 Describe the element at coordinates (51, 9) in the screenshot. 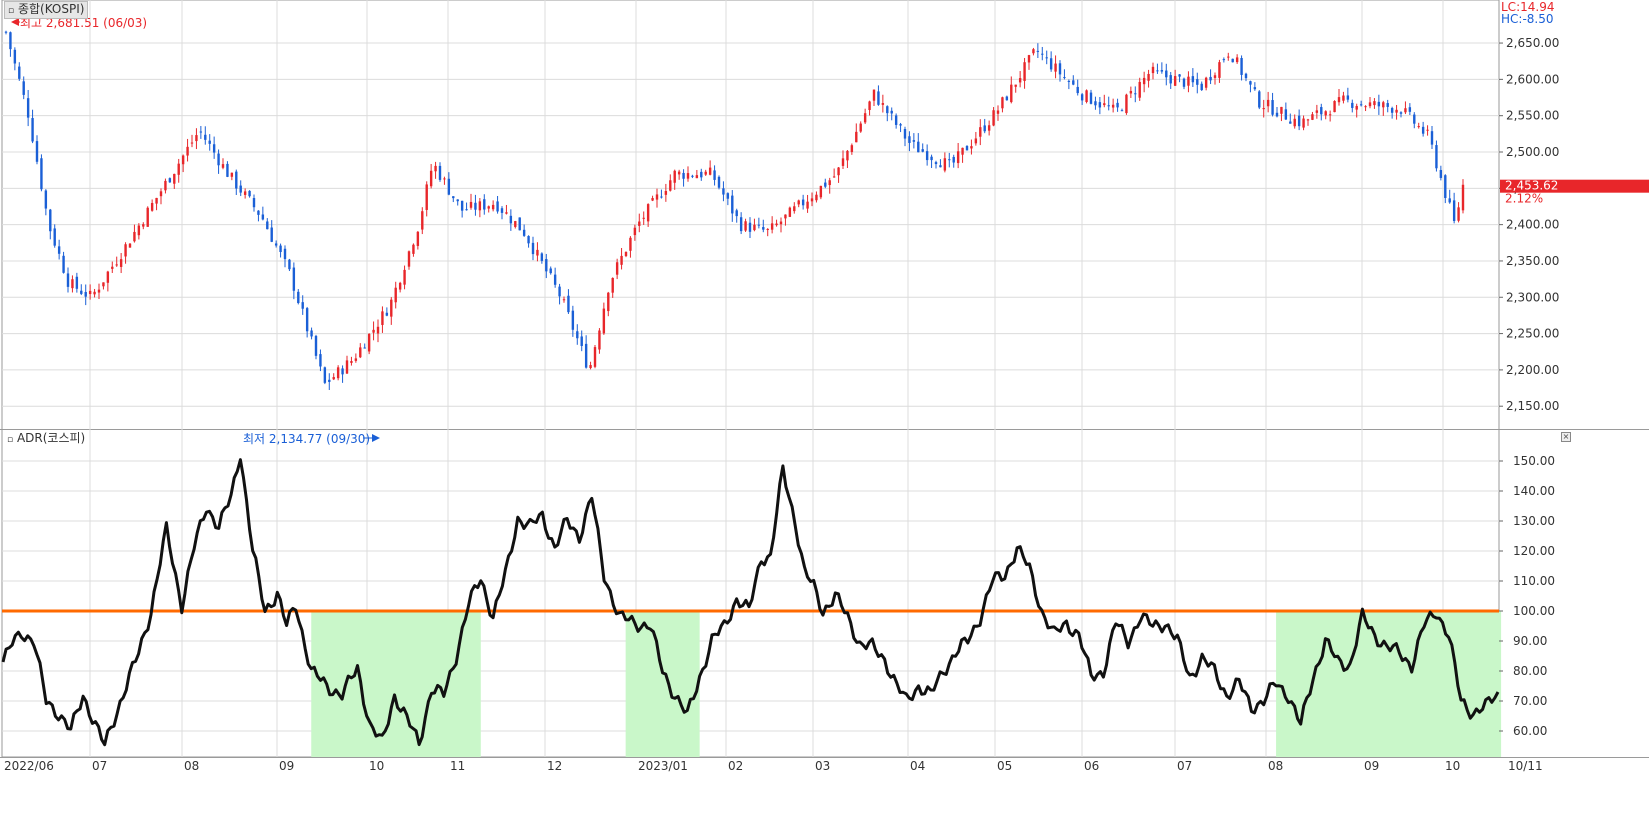

I see `top-panel-title-text: 종합(KOSPI)` at that location.